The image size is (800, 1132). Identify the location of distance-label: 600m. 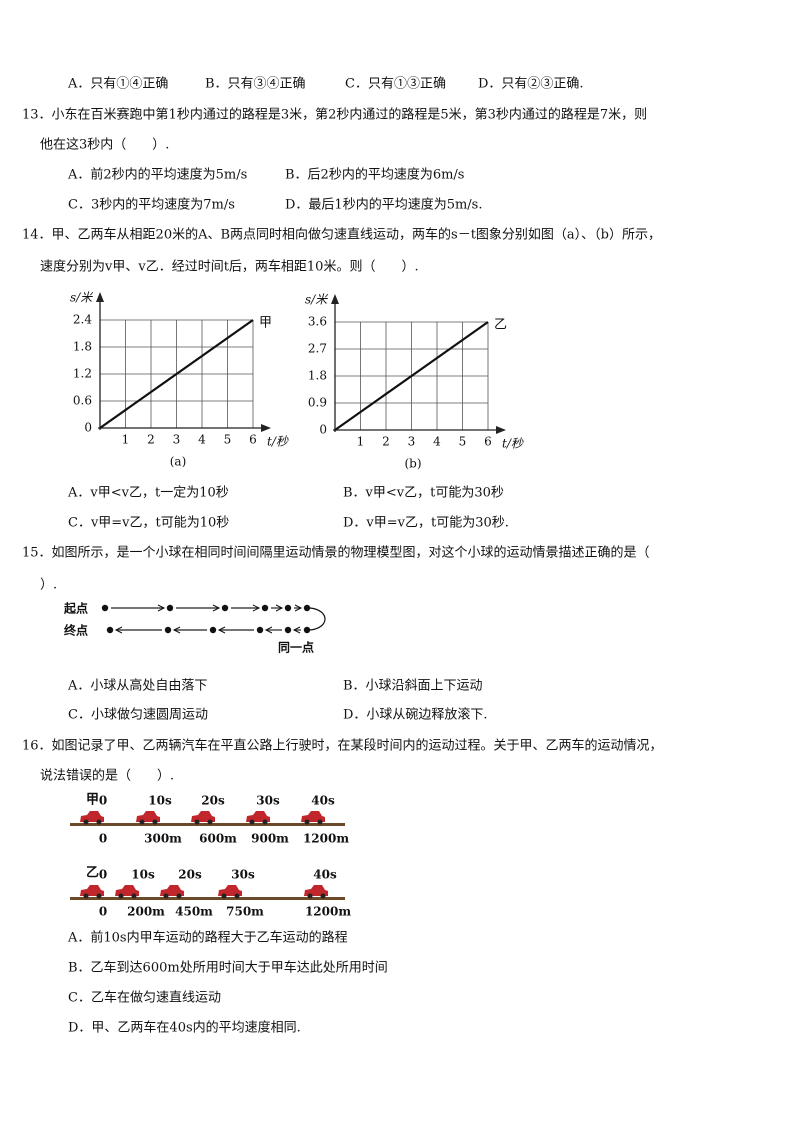
(218, 839).